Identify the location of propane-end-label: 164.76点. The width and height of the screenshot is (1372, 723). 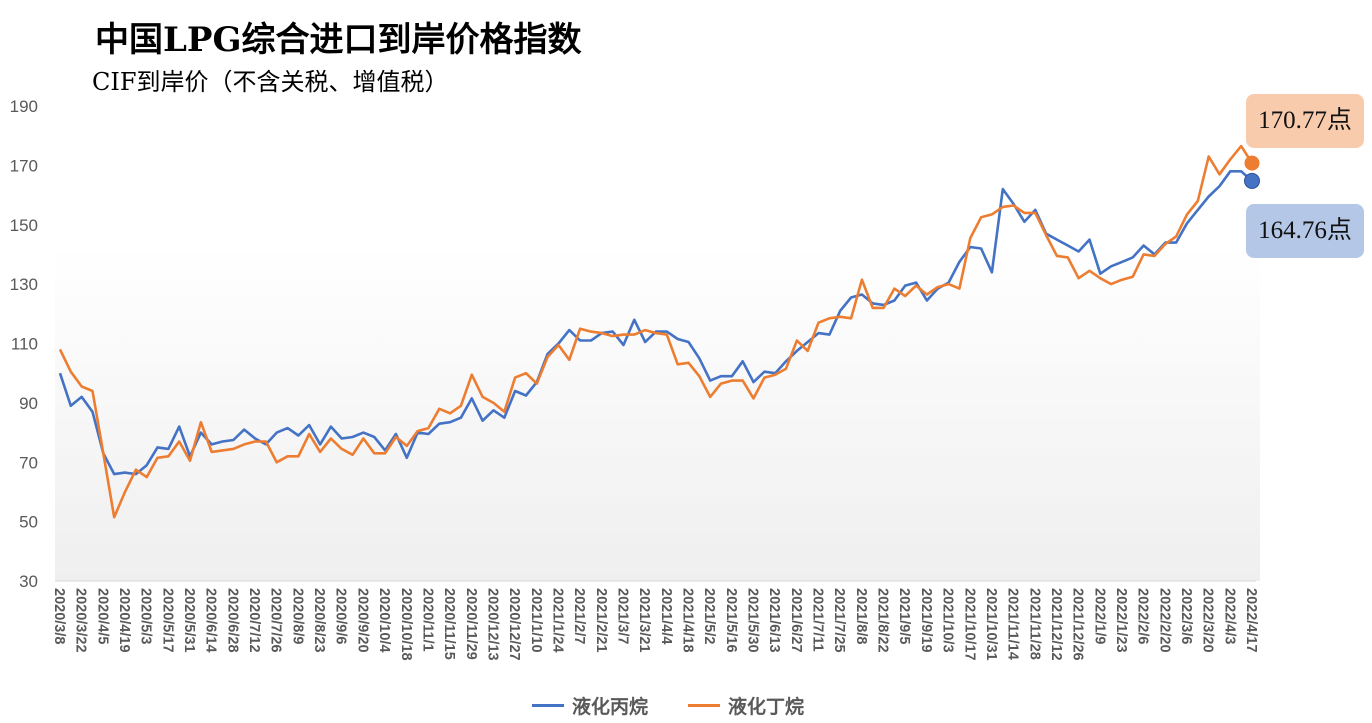
(1305, 231).